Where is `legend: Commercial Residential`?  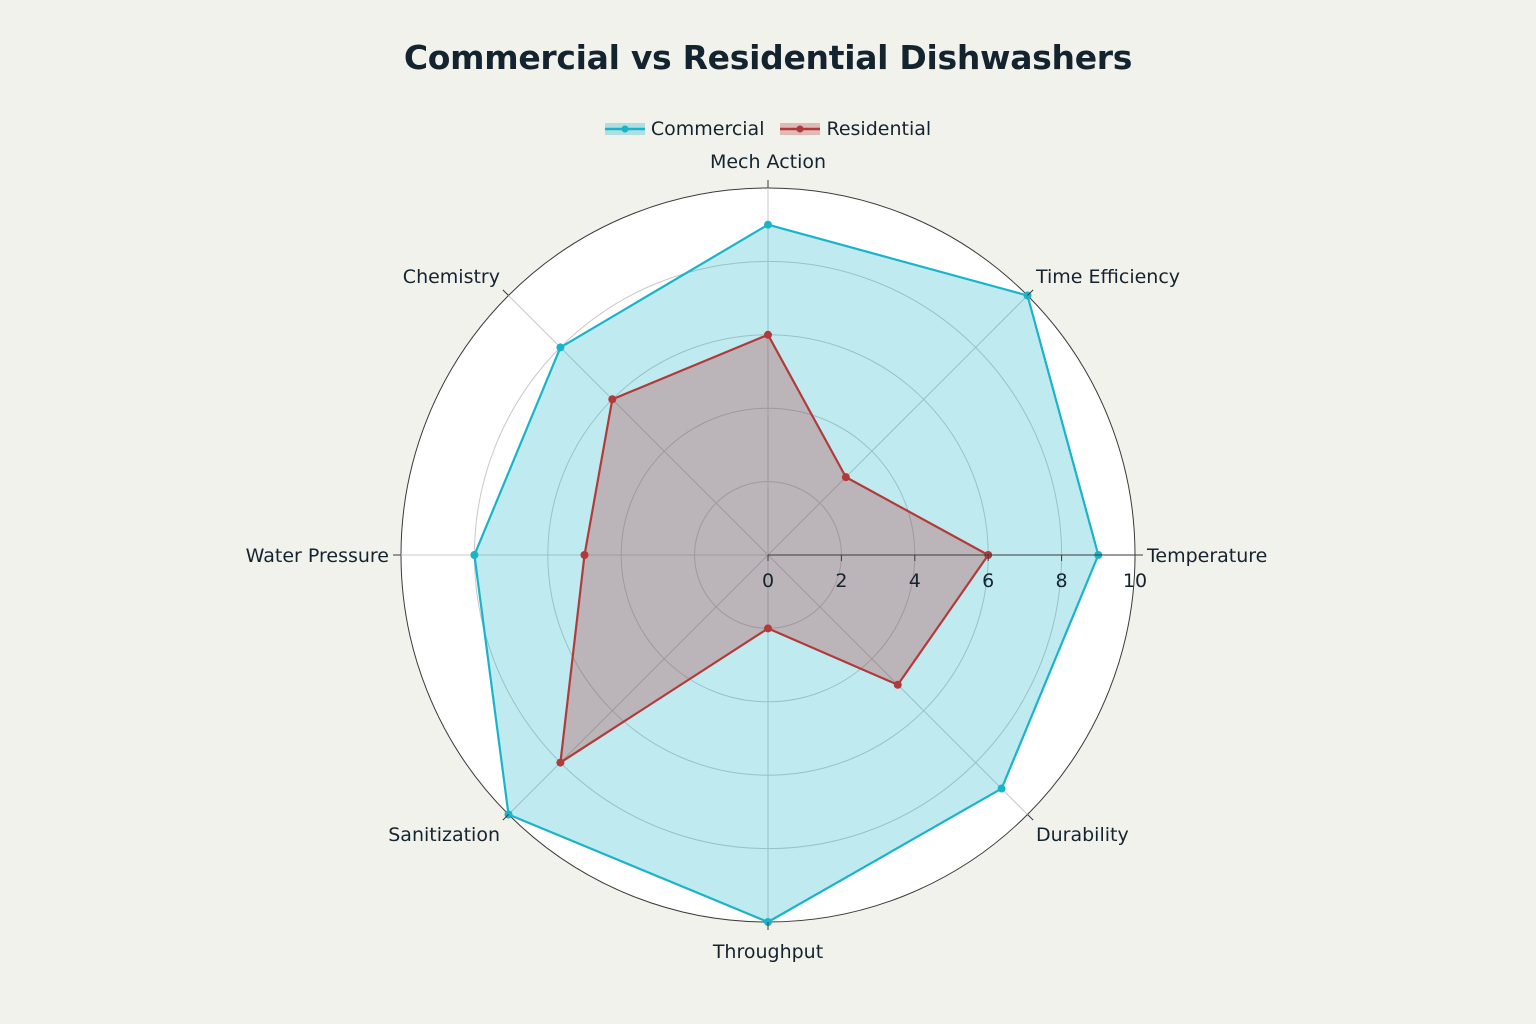 legend: Commercial Residential is located at coordinates (768, 129).